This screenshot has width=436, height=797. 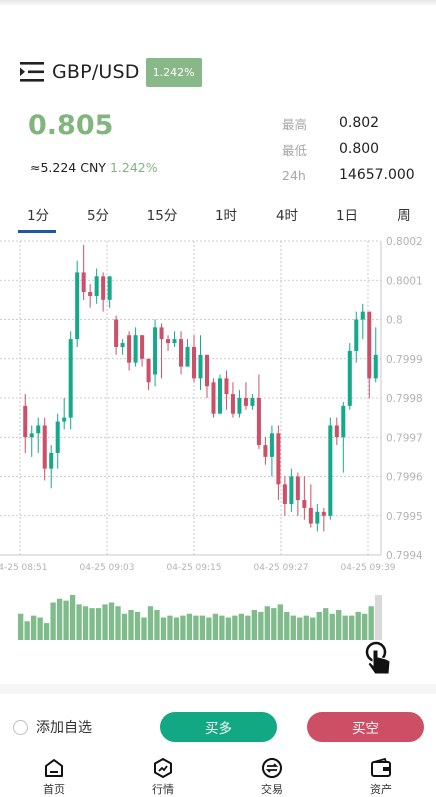 I want to click on hand-pointer-icon, so click(x=378, y=658).